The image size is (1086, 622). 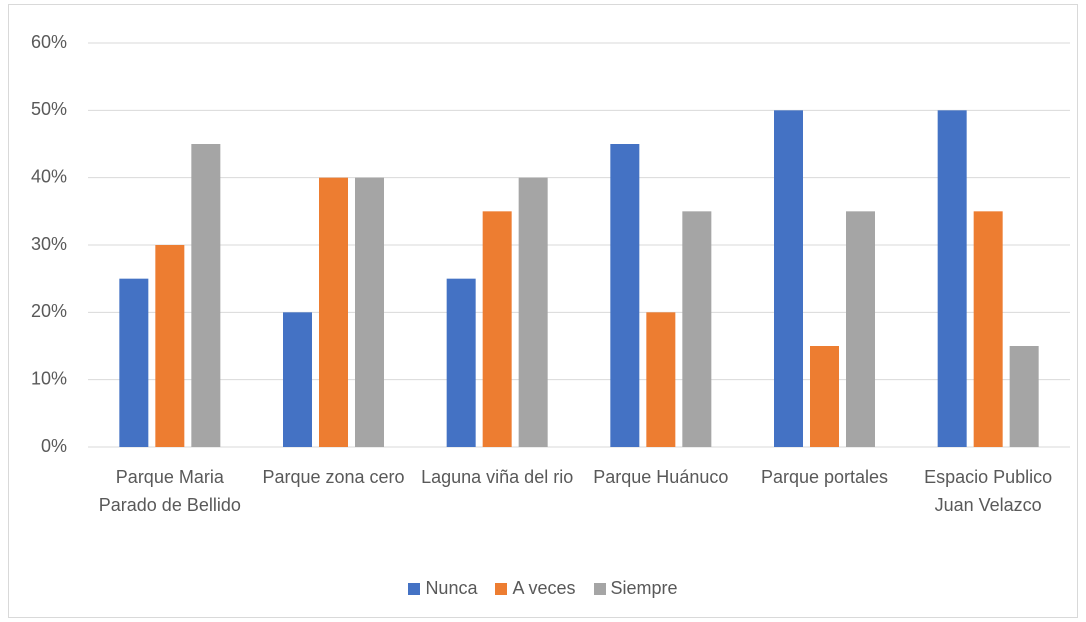 I want to click on legend-label: Siempre, so click(x=644, y=588).